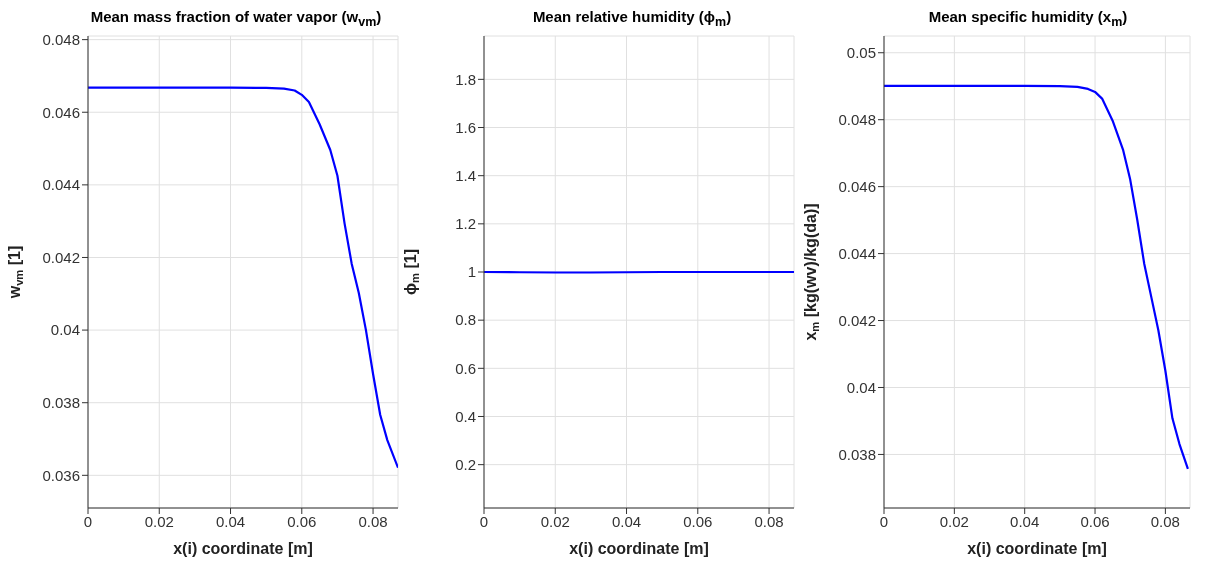 This screenshot has height=562, width=1206. What do you see at coordinates (465, 127) in the screenshot?
I see `y-tick-label: 1.6` at bounding box center [465, 127].